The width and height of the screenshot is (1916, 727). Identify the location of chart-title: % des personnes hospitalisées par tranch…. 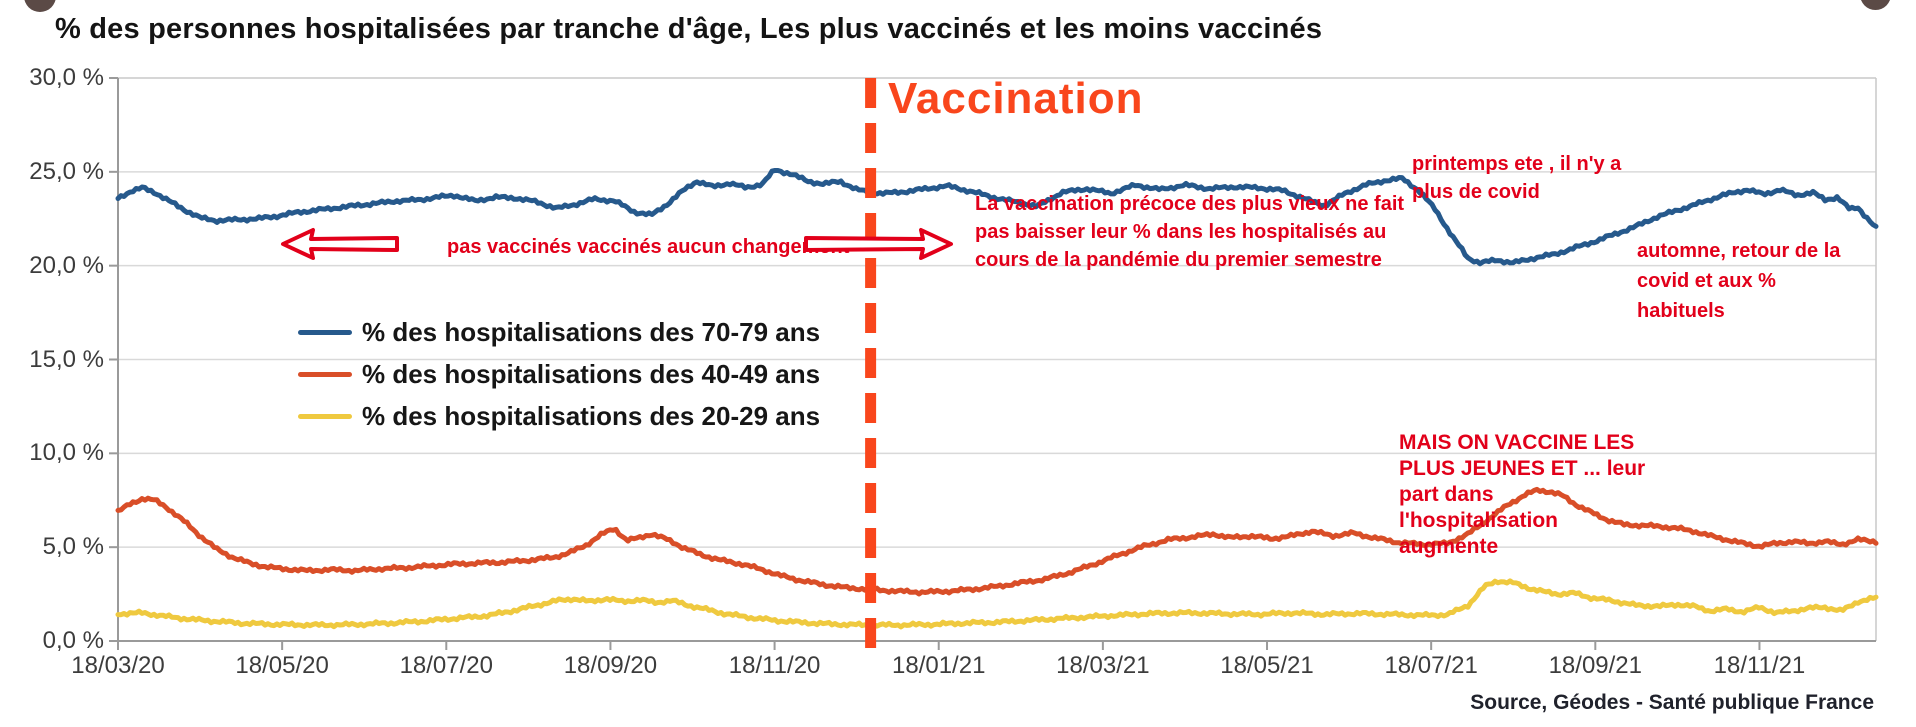
(689, 29).